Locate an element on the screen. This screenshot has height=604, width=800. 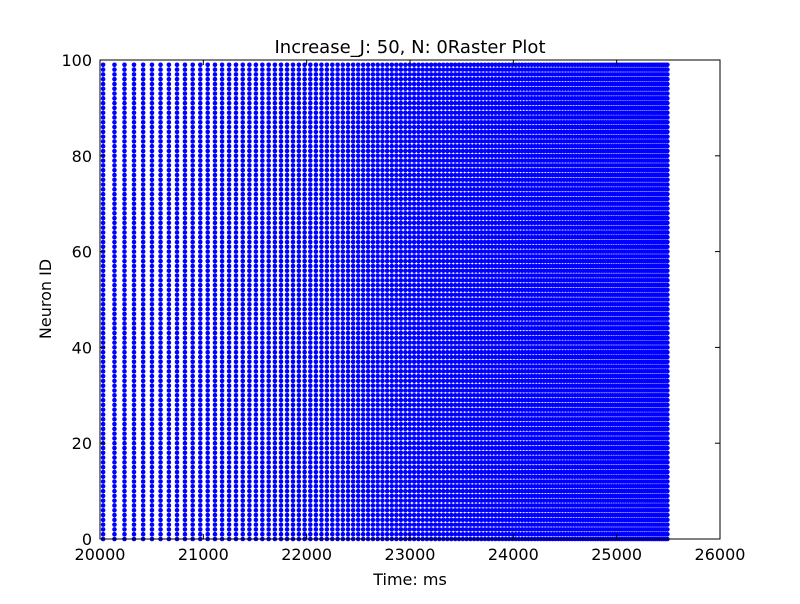
spike-column is located at coordinates (401, 302).